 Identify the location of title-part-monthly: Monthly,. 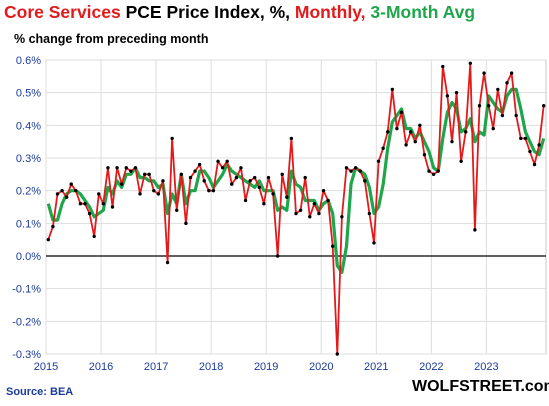
(330, 12).